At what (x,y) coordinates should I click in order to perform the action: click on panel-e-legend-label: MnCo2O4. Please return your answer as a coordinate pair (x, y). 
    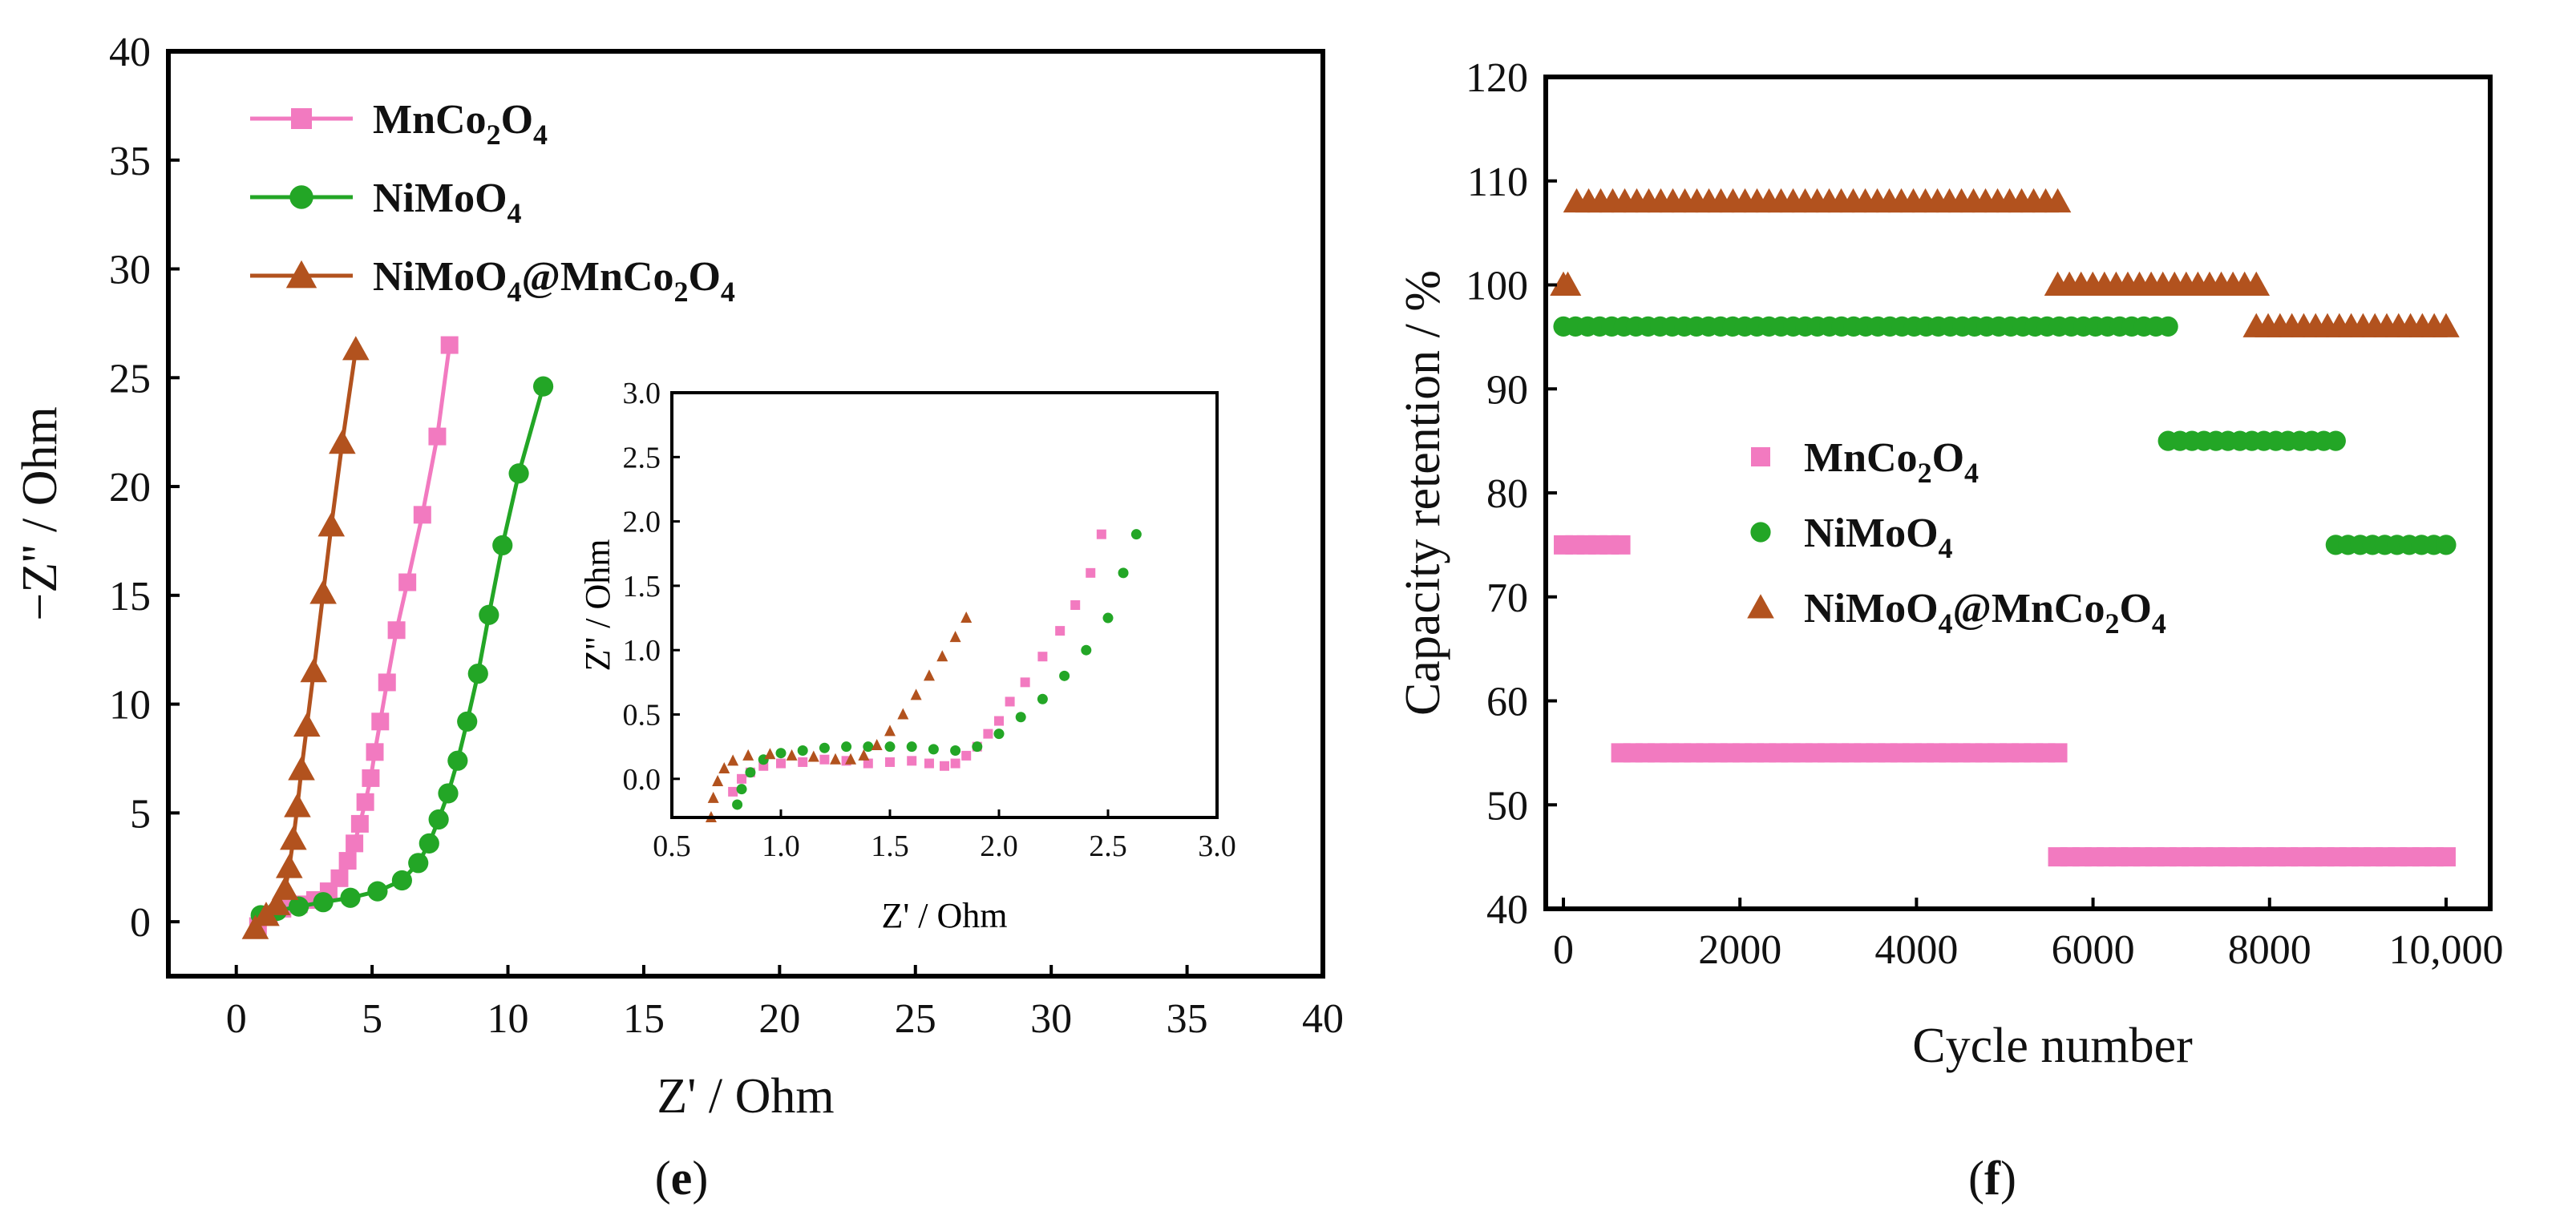
    Looking at the image, I should click on (460, 124).